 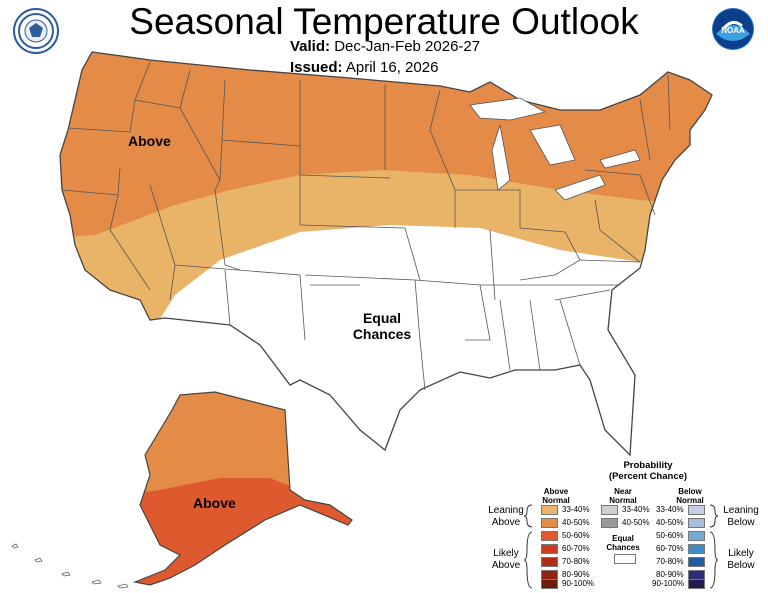 What do you see at coordinates (214, 503) in the screenshot?
I see `alaska-above-label: Above` at bounding box center [214, 503].